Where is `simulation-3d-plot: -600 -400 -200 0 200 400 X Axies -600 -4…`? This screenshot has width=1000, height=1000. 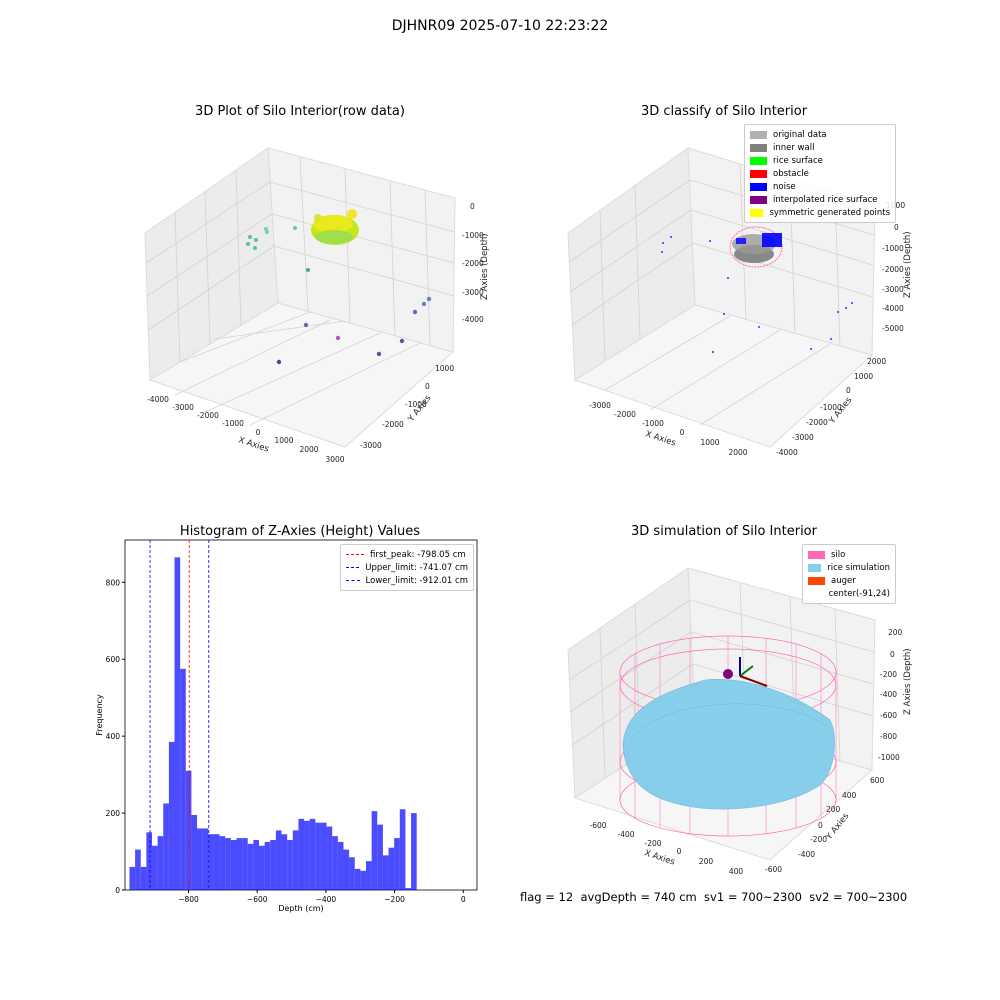
simulation-3d-plot: -600 -400 -200 0 200 400 X Axies -600 -4… is located at coordinates (740, 721).